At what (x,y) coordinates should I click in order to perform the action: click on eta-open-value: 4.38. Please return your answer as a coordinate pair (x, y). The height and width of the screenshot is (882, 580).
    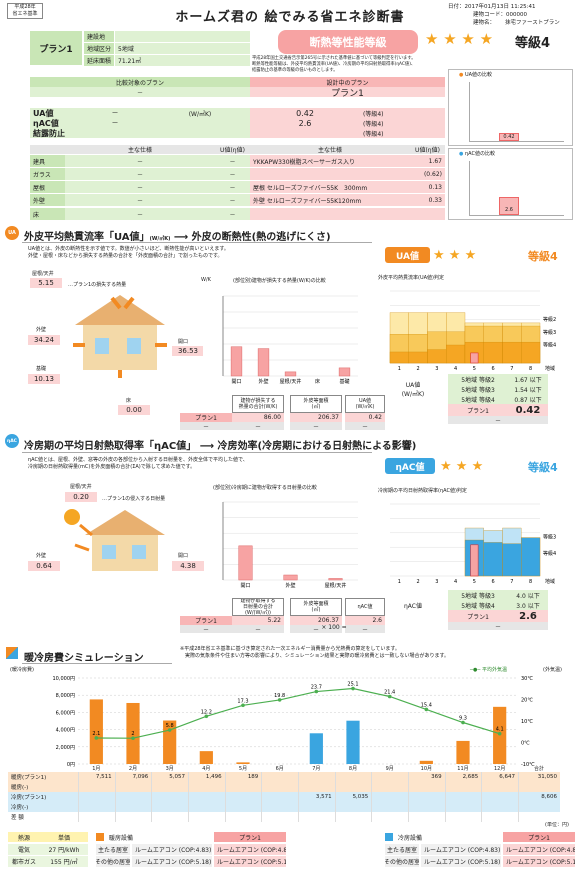
    Looking at the image, I should click on (188, 566).